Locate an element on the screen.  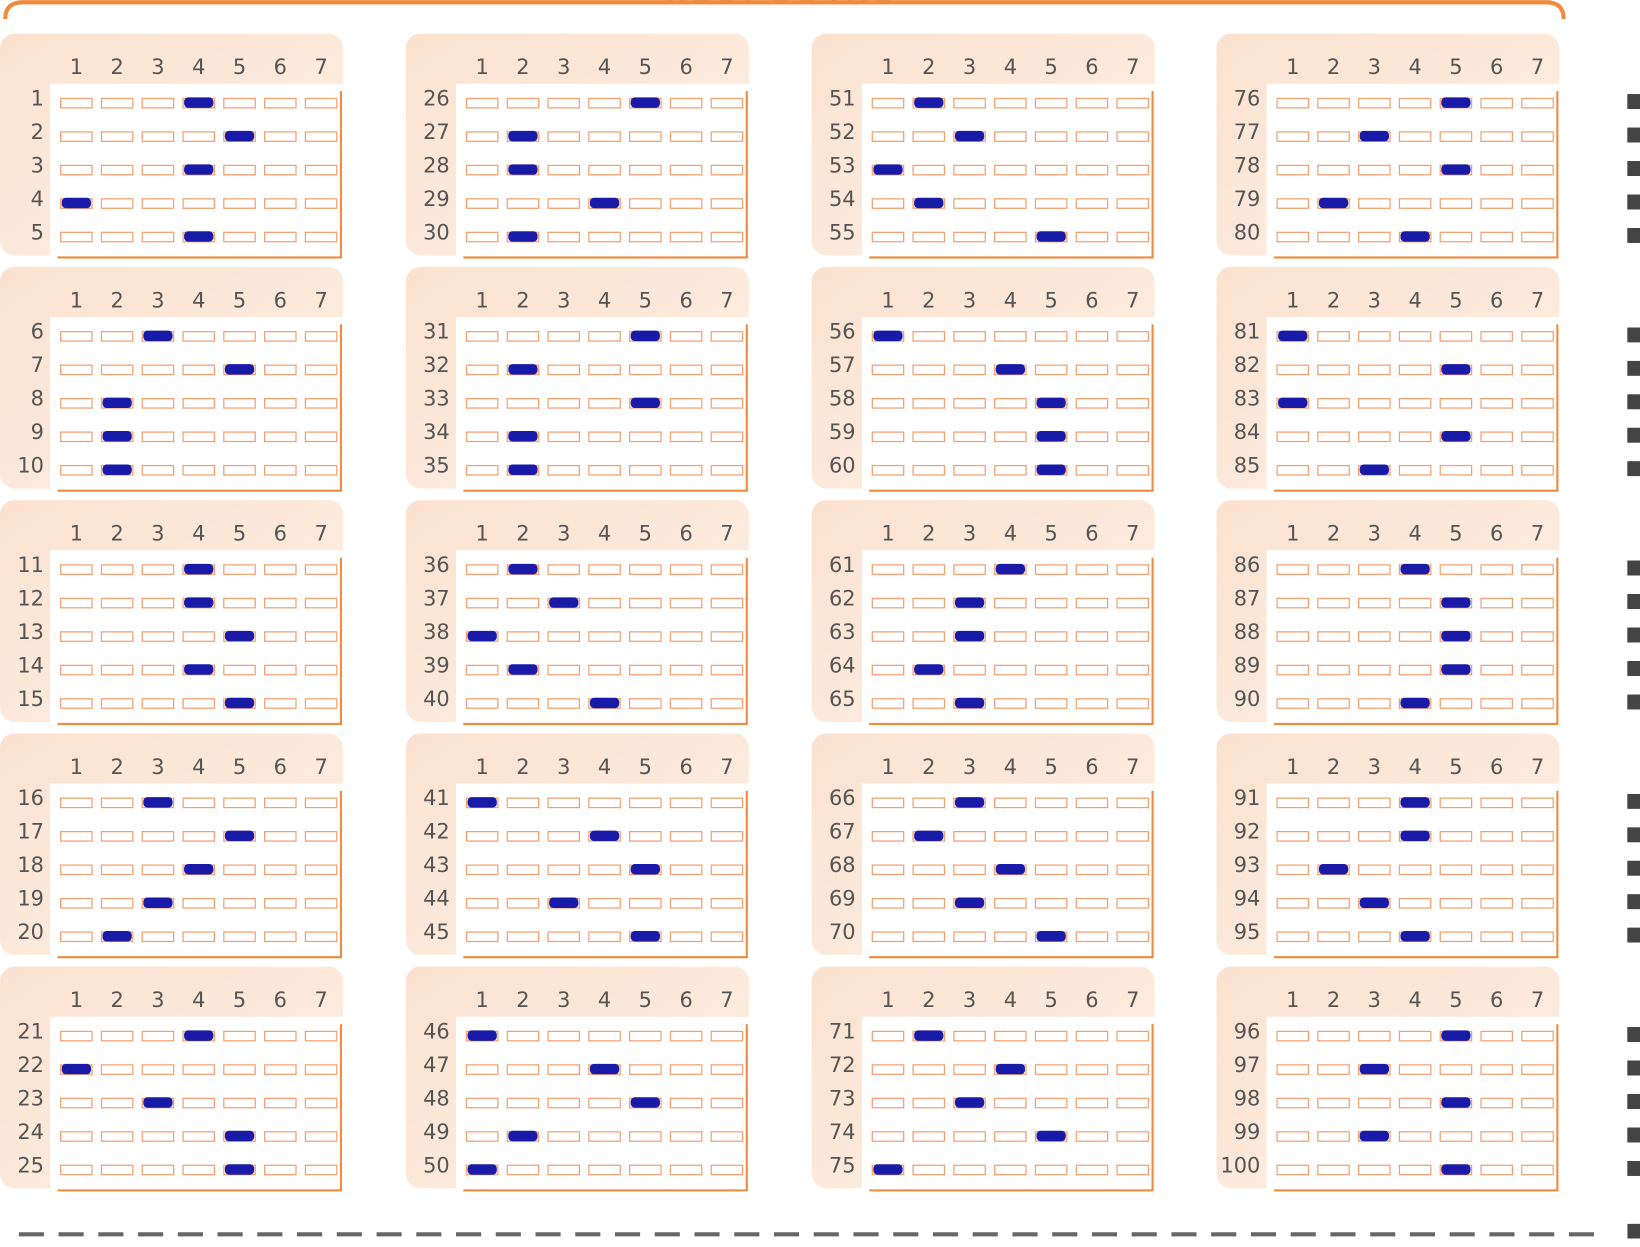
question-number: 88 is located at coordinates (1247, 632).